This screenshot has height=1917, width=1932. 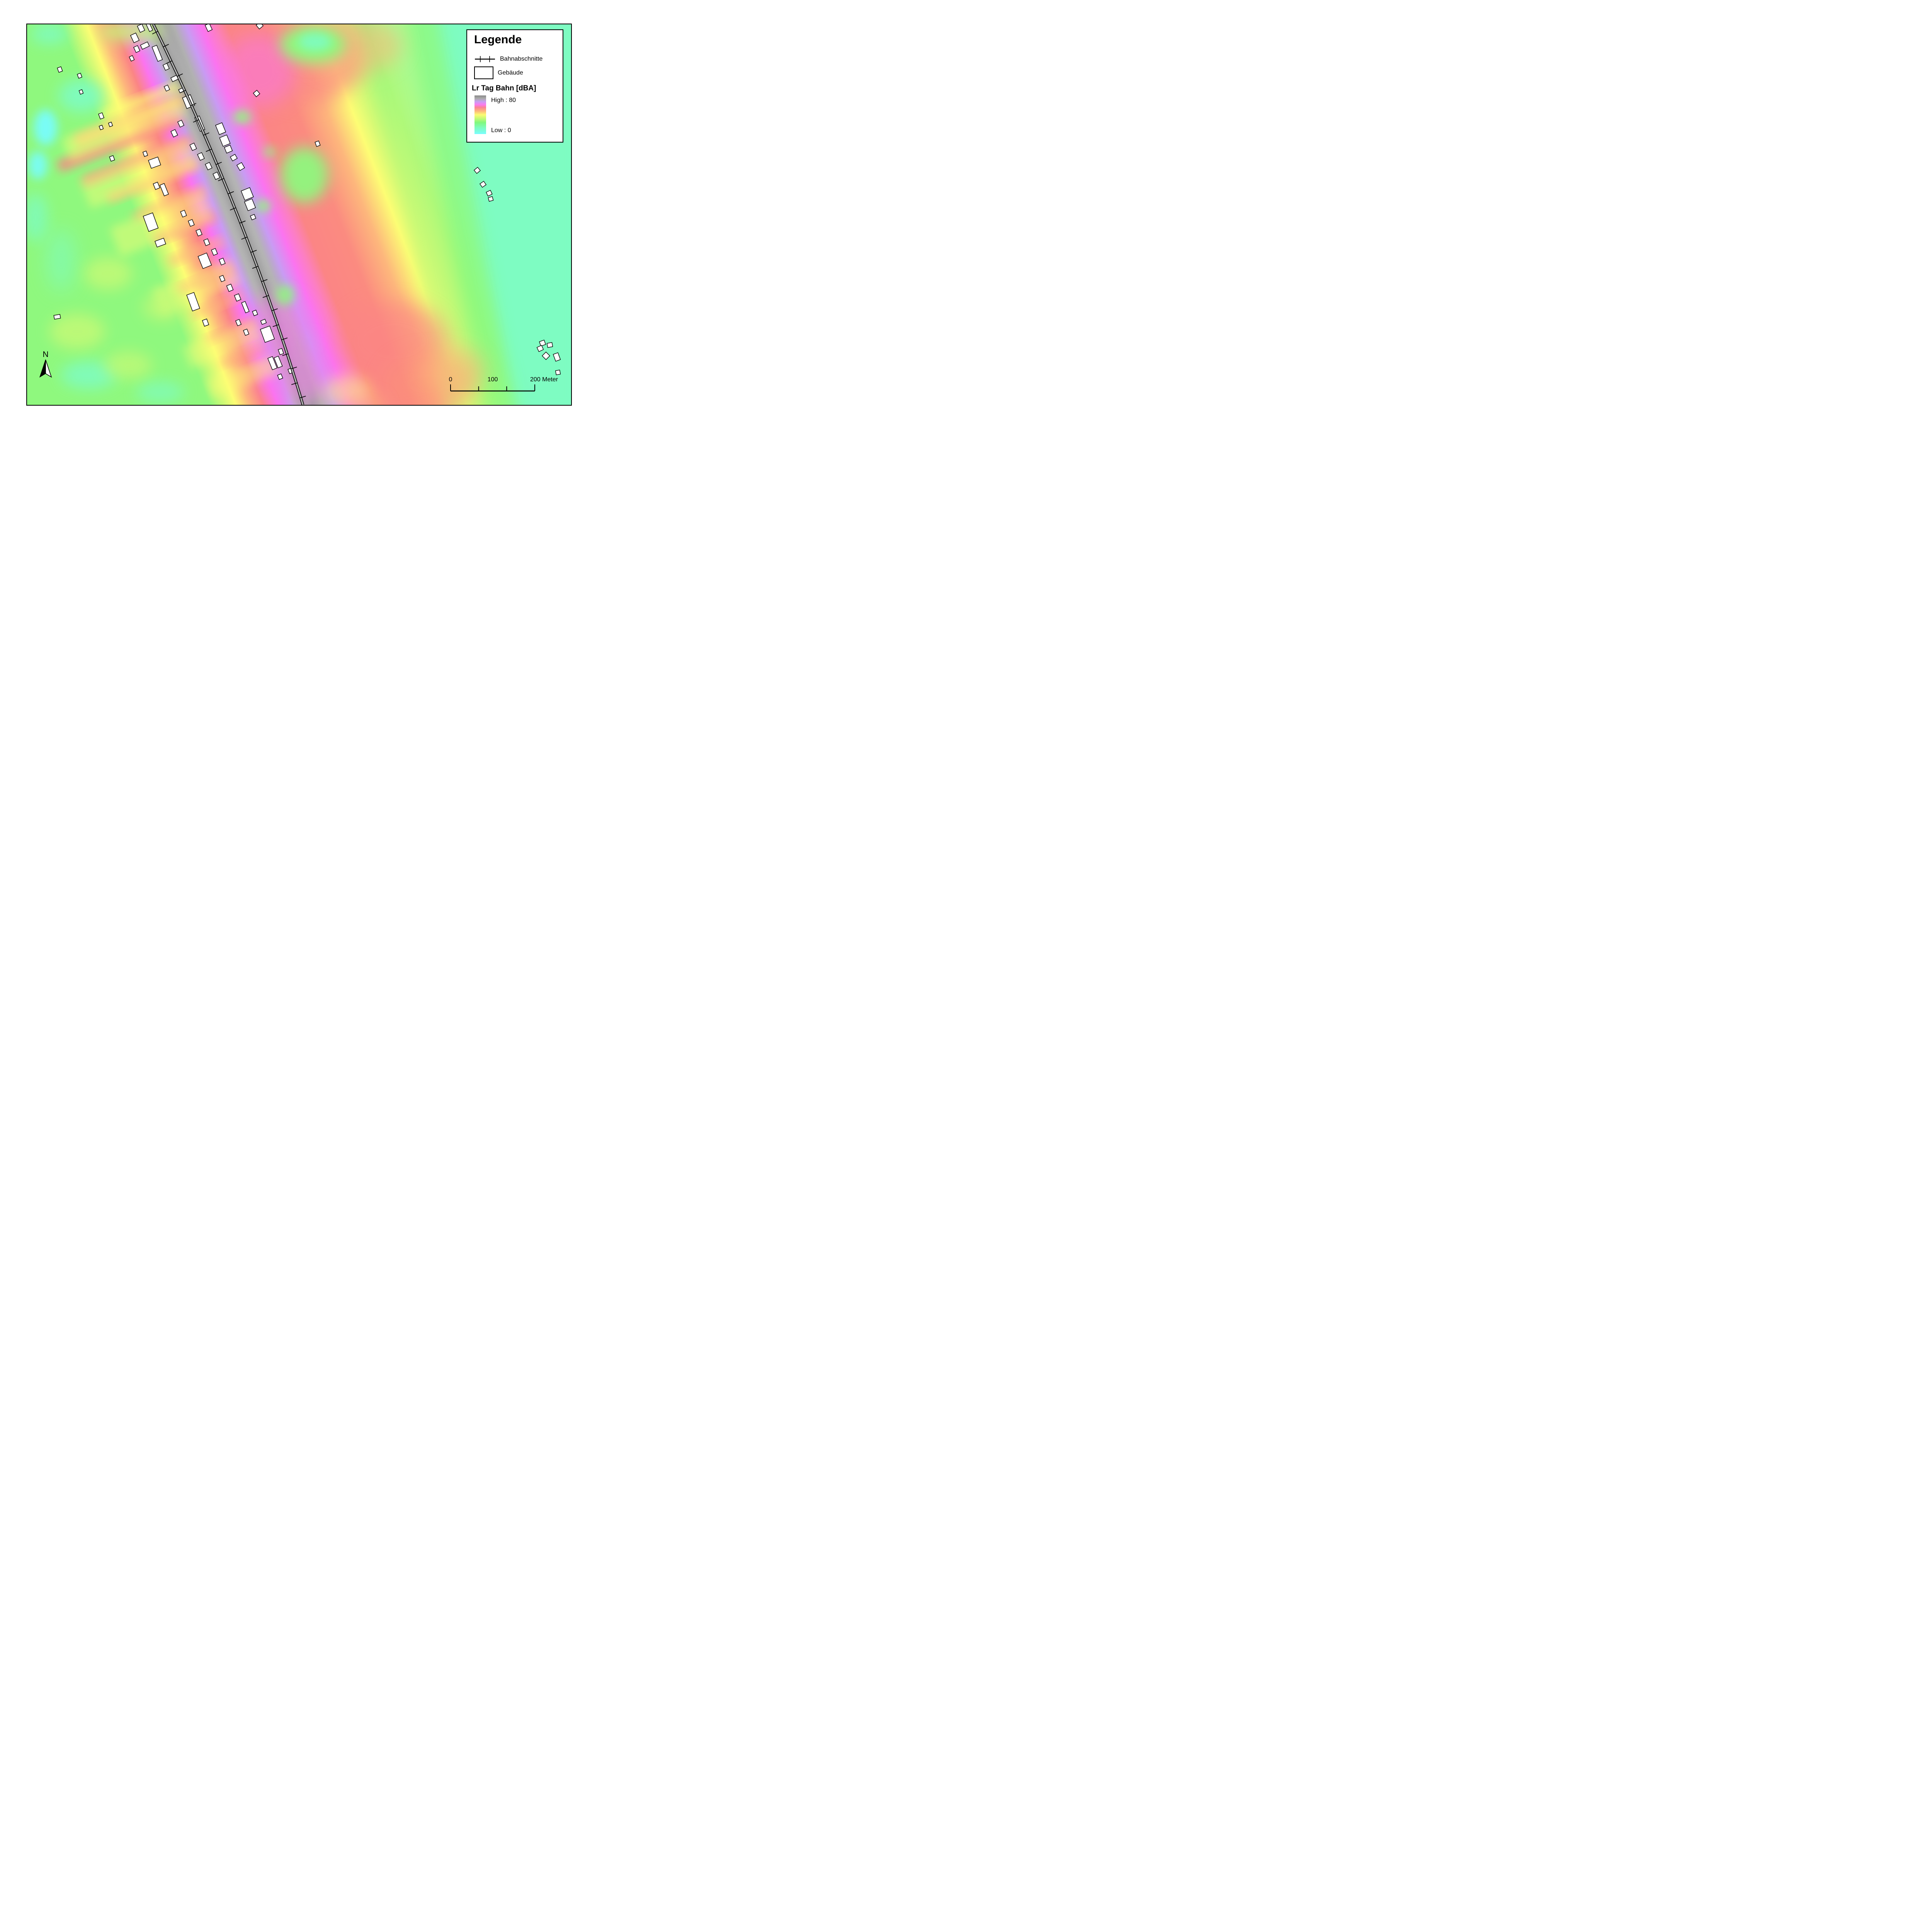 What do you see at coordinates (503, 384) in the screenshot?
I see `scale-bar: 0 100 200 Meter` at bounding box center [503, 384].